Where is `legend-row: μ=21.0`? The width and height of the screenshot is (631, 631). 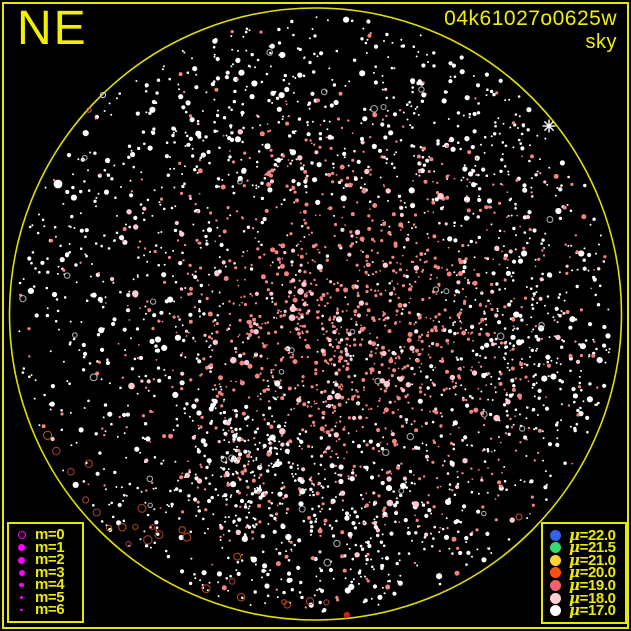 legend-row: μ=21.0 is located at coordinates (584, 559).